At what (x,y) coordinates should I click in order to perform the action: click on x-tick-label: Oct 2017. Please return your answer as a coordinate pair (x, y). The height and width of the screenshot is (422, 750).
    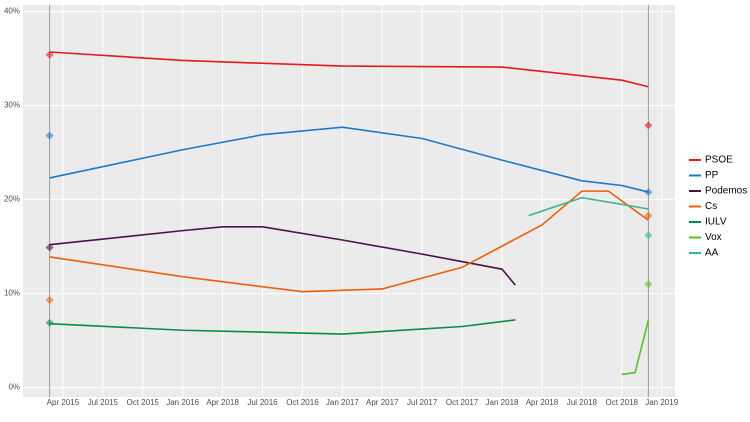
    Looking at the image, I should click on (462, 402).